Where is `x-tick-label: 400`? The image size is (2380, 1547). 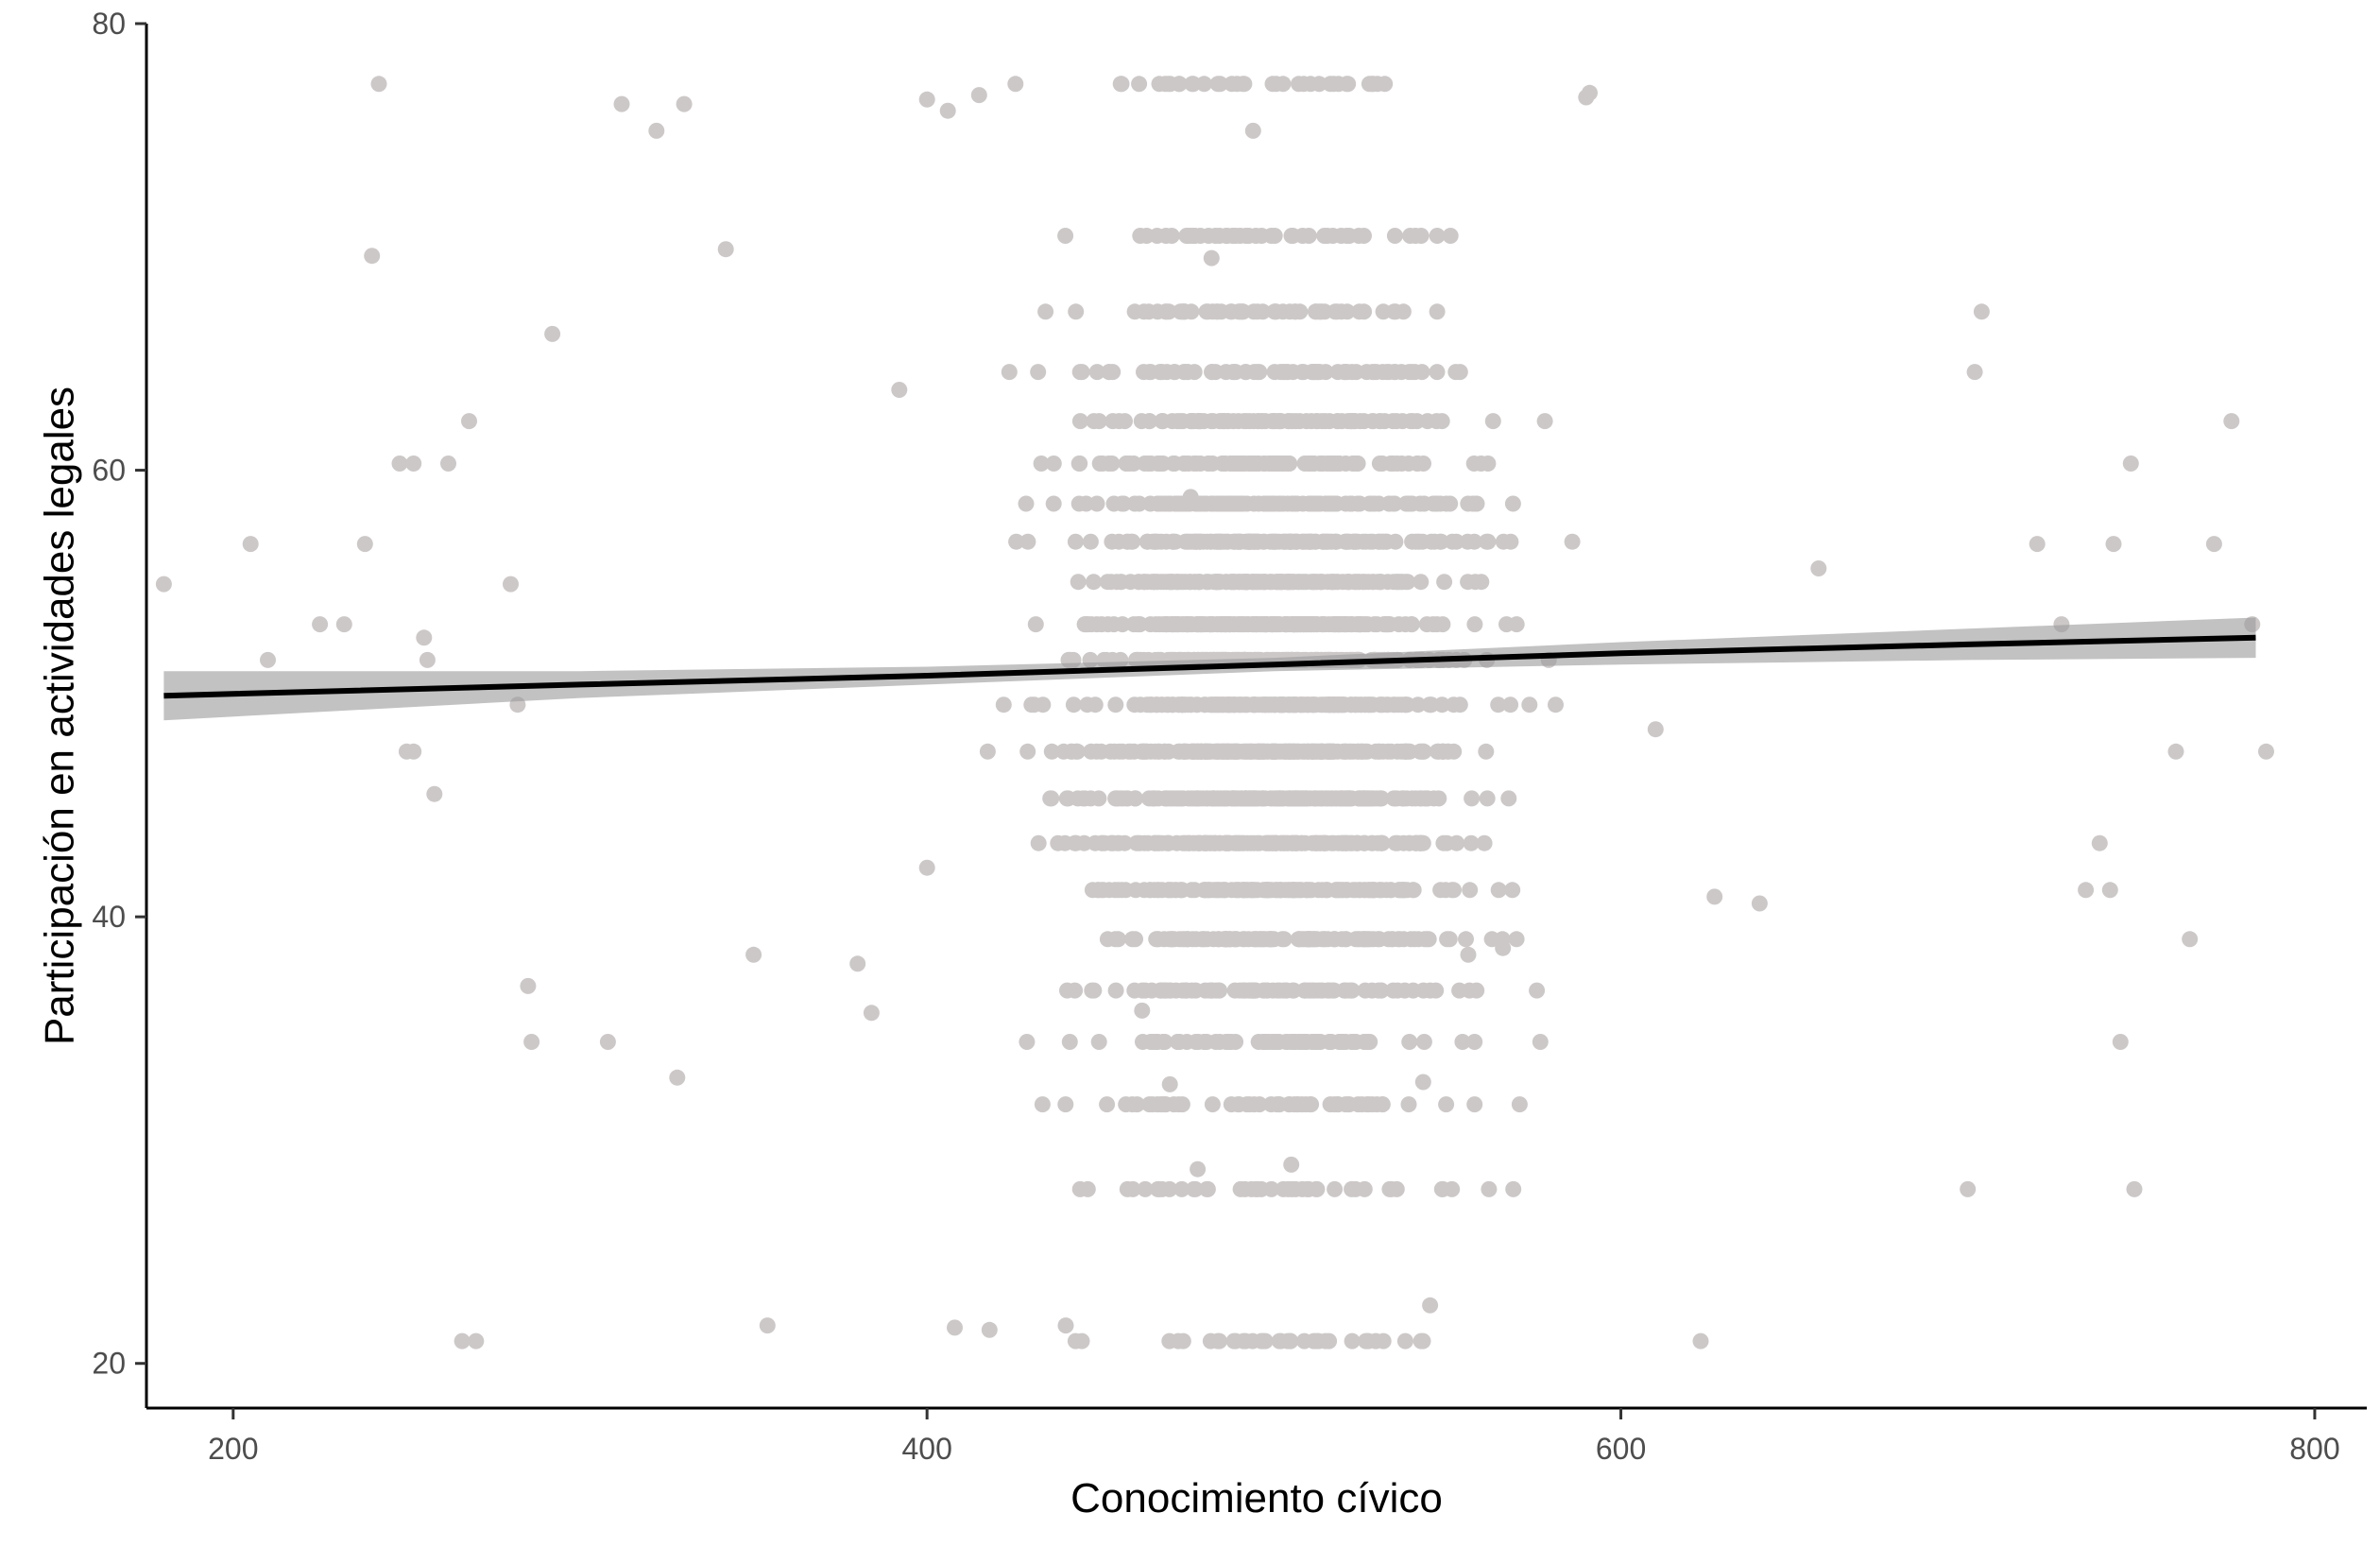
x-tick-label: 400 is located at coordinates (926, 1449).